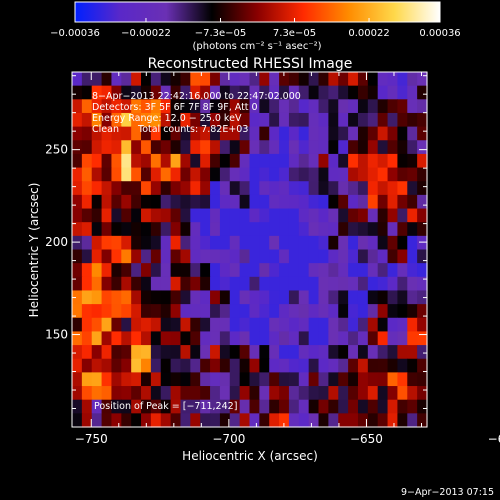  Describe the element at coordinates (56, 335) in the screenshot. I see `y-tick-label: 150` at that location.